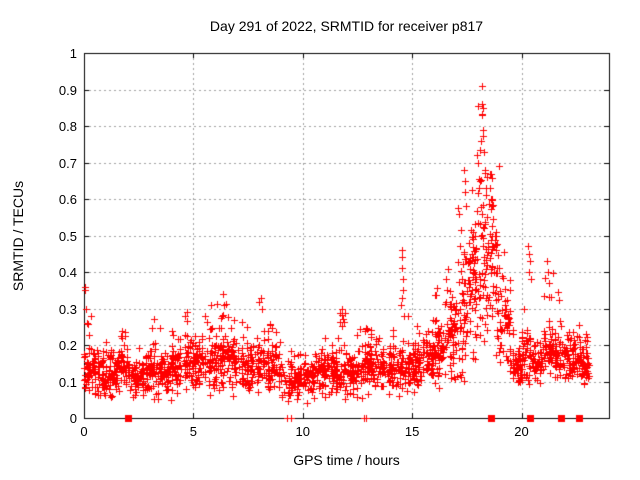 The height and width of the screenshot is (480, 640). I want to click on y-tick-label: 0, so click(73, 418).